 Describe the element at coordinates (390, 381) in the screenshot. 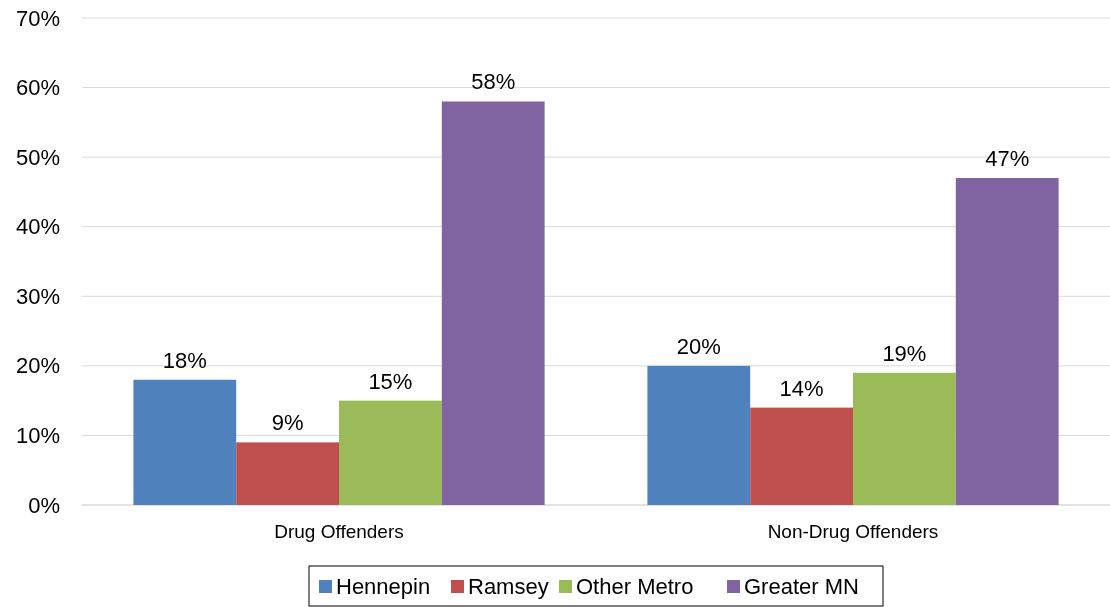

I see `data-label: 15%` at that location.